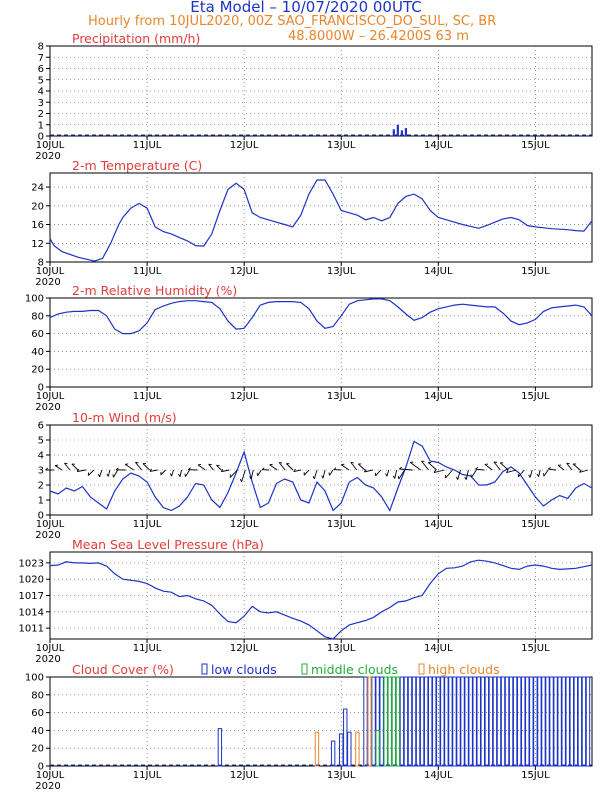 The height and width of the screenshot is (792, 612). I want to click on y-tick-label: 12, so click(37, 244).